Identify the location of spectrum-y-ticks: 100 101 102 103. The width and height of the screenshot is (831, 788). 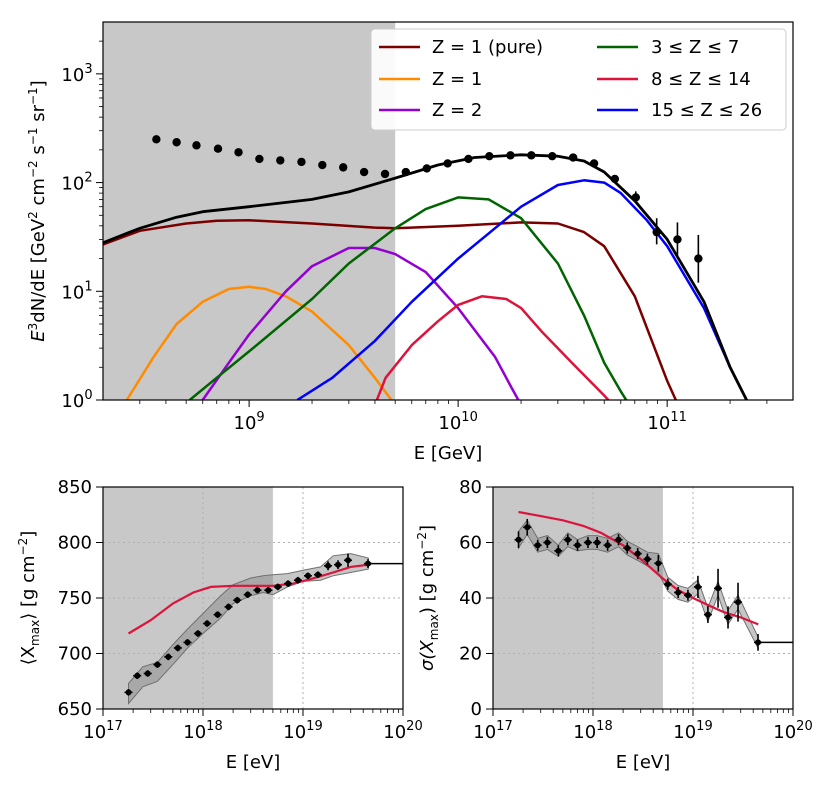
(82, 226).